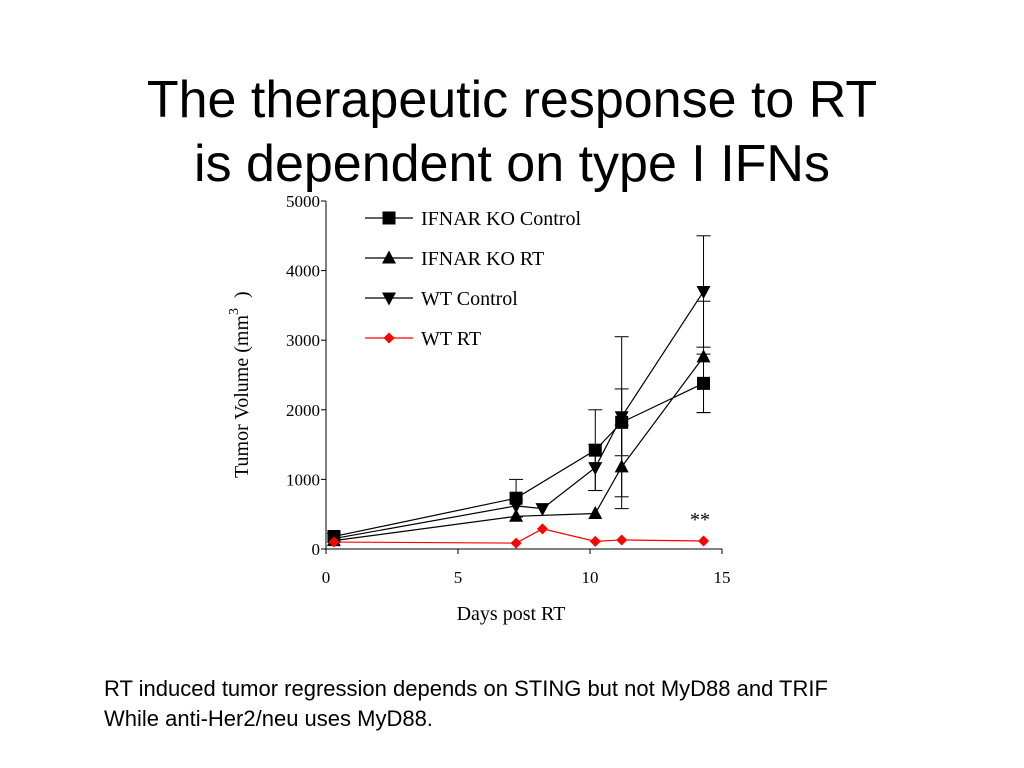 This screenshot has width=1024, height=768. What do you see at coordinates (482, 259) in the screenshot?
I see `legend-label: IFNAR KO RT` at bounding box center [482, 259].